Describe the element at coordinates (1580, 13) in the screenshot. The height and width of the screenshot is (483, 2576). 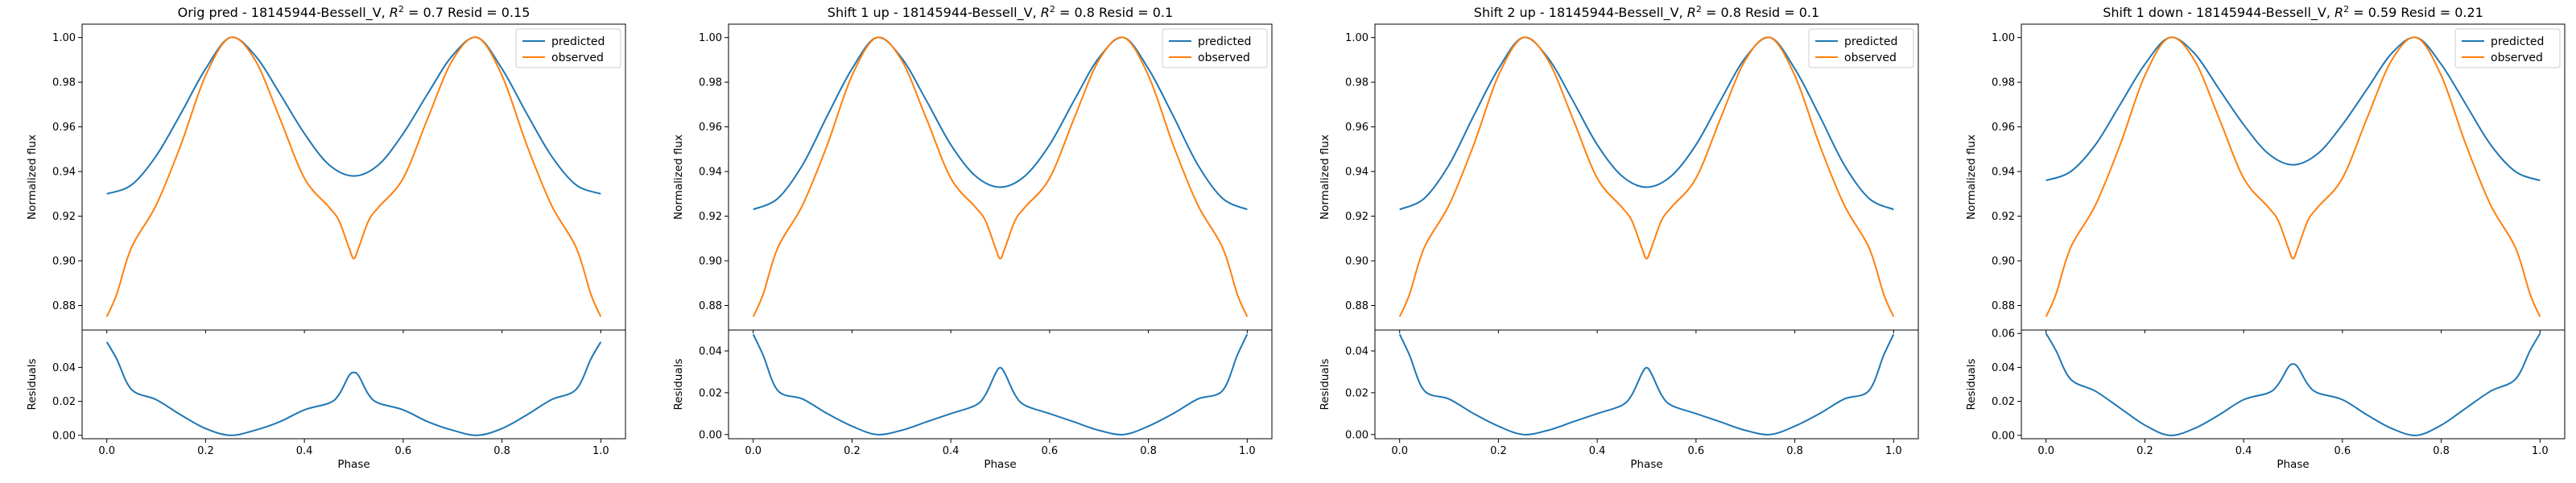
I see `title-prefix: Shift 2 up - 18145944-Bessell_V,` at that location.